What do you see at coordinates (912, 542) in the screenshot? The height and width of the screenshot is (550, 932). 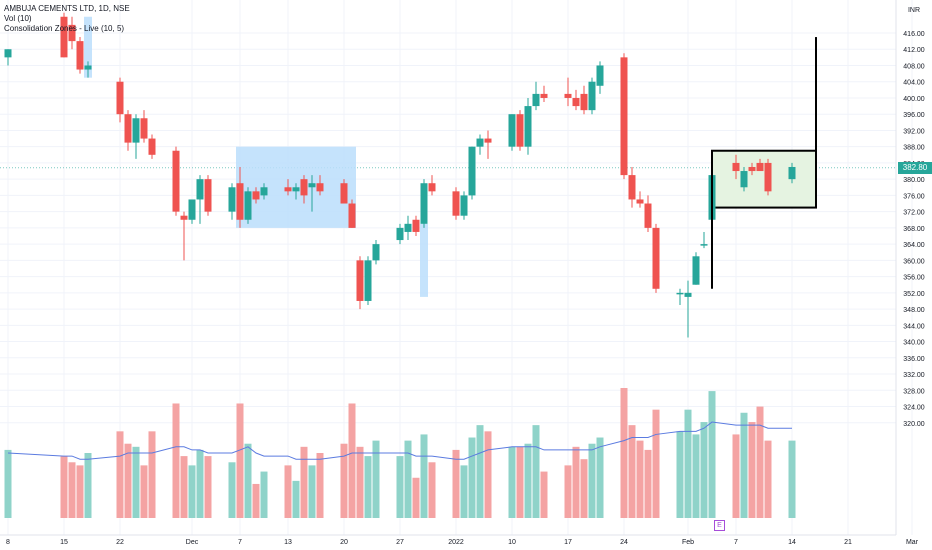 I see `x-tick-label: Mar` at bounding box center [912, 542].